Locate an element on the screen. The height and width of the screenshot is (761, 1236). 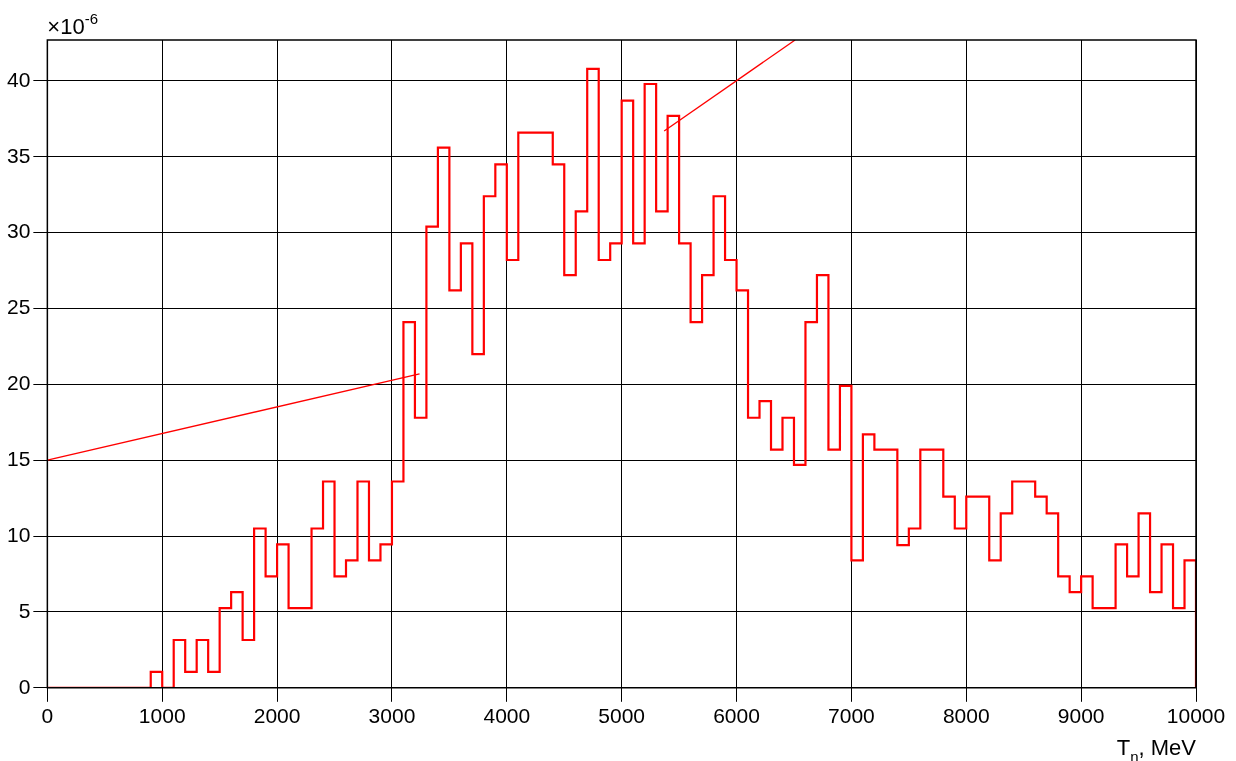
y-tick-label: 20 is located at coordinates (19, 383).